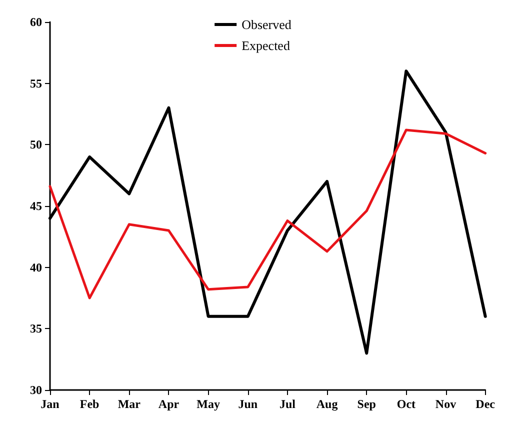 Image resolution: width=508 pixels, height=434 pixels. I want to click on legend-label: Observed, so click(267, 24).